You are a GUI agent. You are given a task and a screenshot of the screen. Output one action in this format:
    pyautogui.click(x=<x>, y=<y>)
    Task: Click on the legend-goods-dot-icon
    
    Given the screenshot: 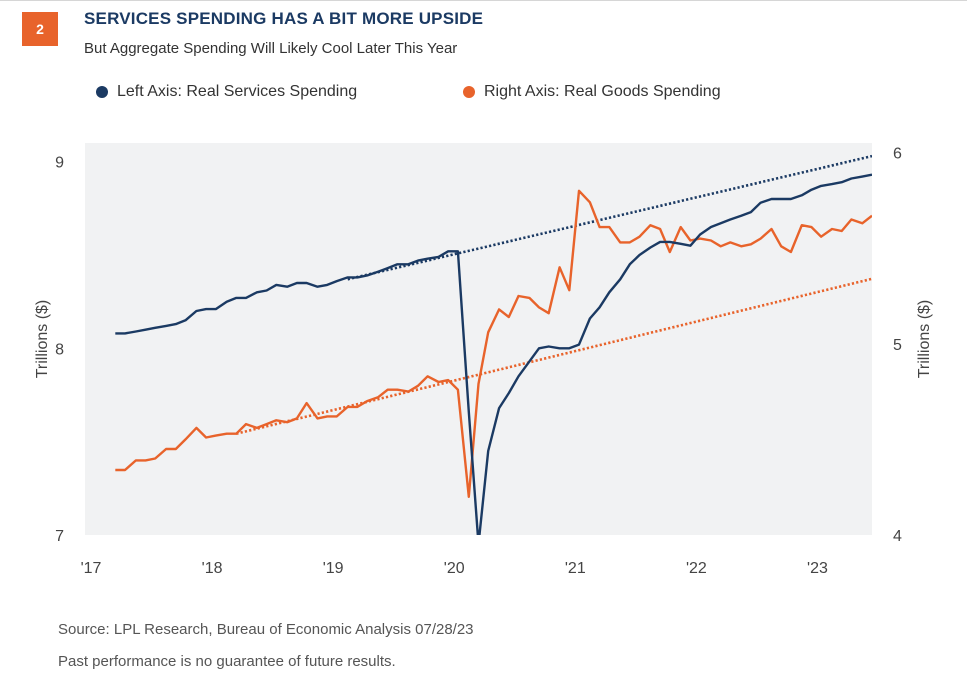 What is the action you would take?
    pyautogui.click(x=469, y=92)
    